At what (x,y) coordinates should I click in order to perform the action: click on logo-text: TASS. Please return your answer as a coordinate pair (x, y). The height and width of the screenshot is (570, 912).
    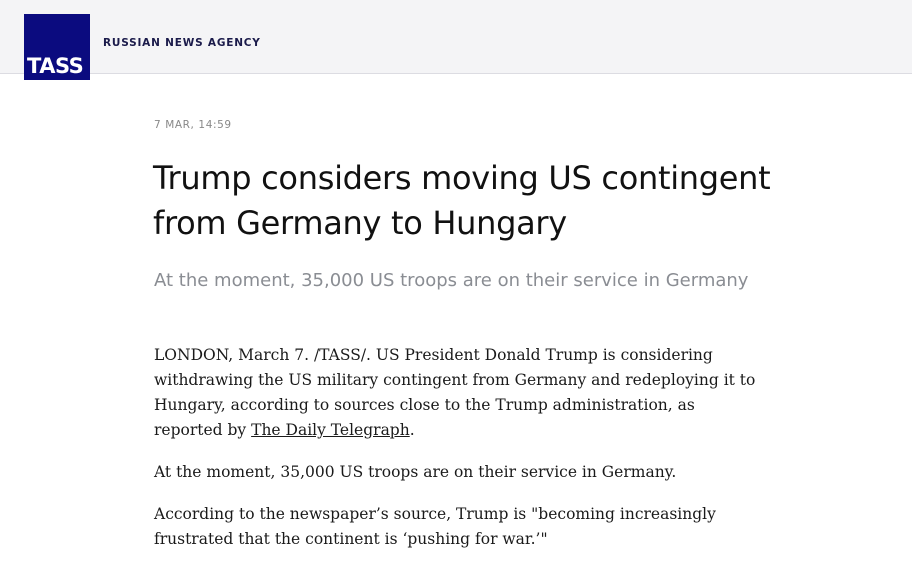
    Looking at the image, I should click on (55, 66).